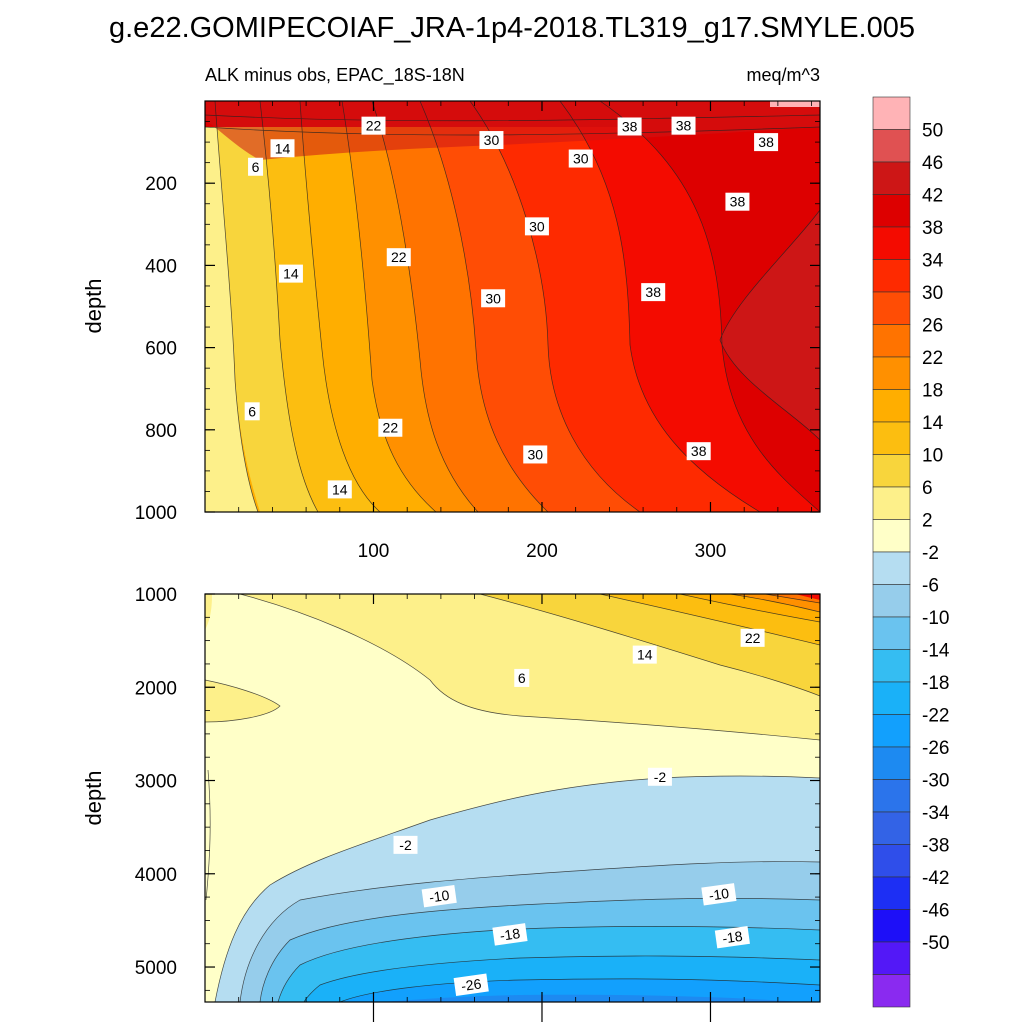  I want to click on contour-label-text: -10, so click(439, 896).